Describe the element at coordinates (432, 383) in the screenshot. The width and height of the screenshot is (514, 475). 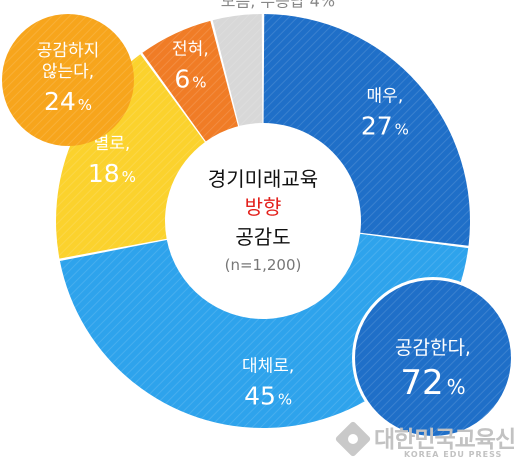
I see `agree-callout-value: 72%` at that location.